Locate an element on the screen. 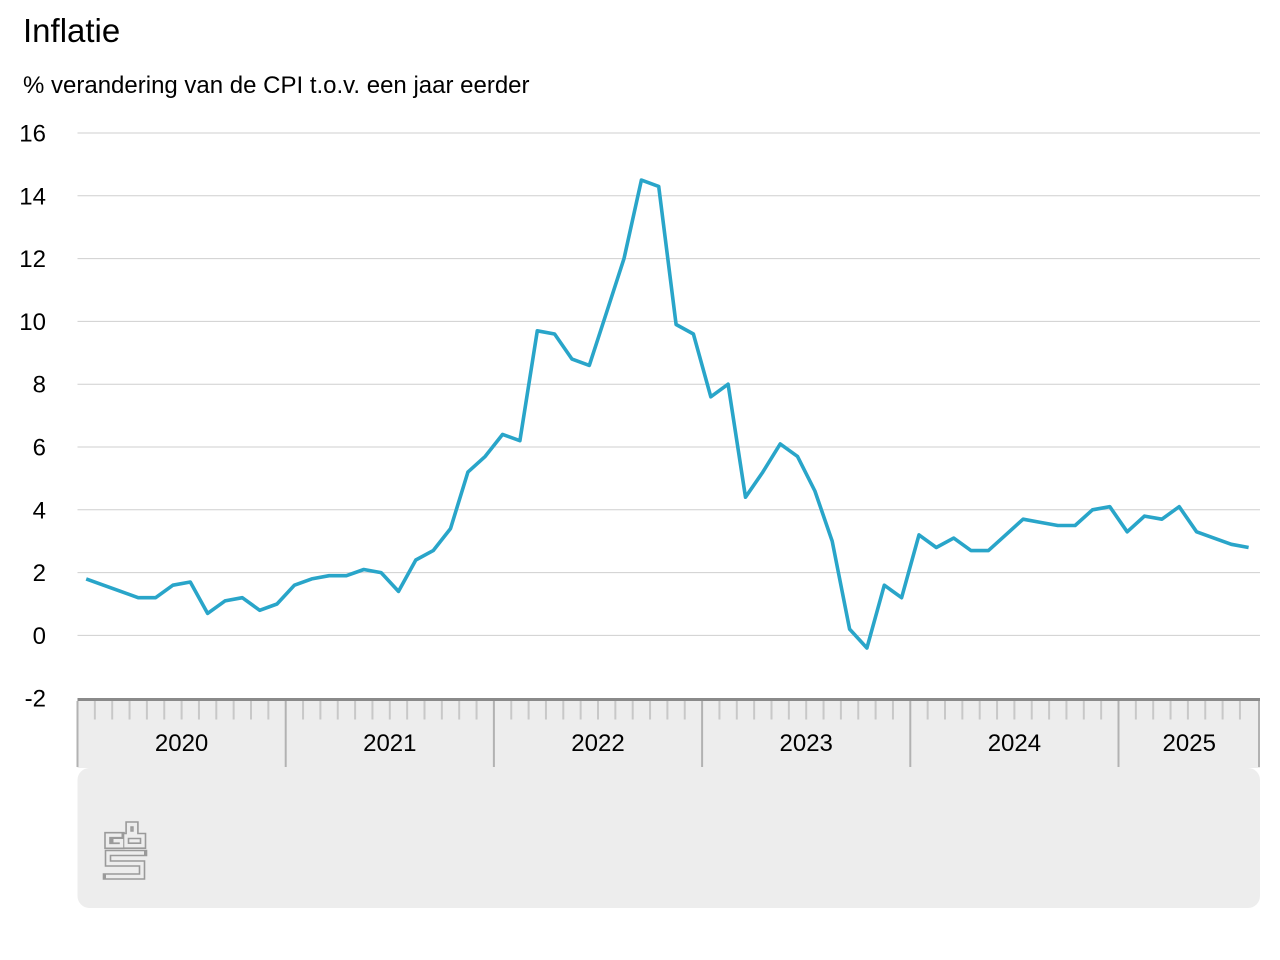 This screenshot has width=1280, height=960. y-axis-label: 10 is located at coordinates (32, 322).